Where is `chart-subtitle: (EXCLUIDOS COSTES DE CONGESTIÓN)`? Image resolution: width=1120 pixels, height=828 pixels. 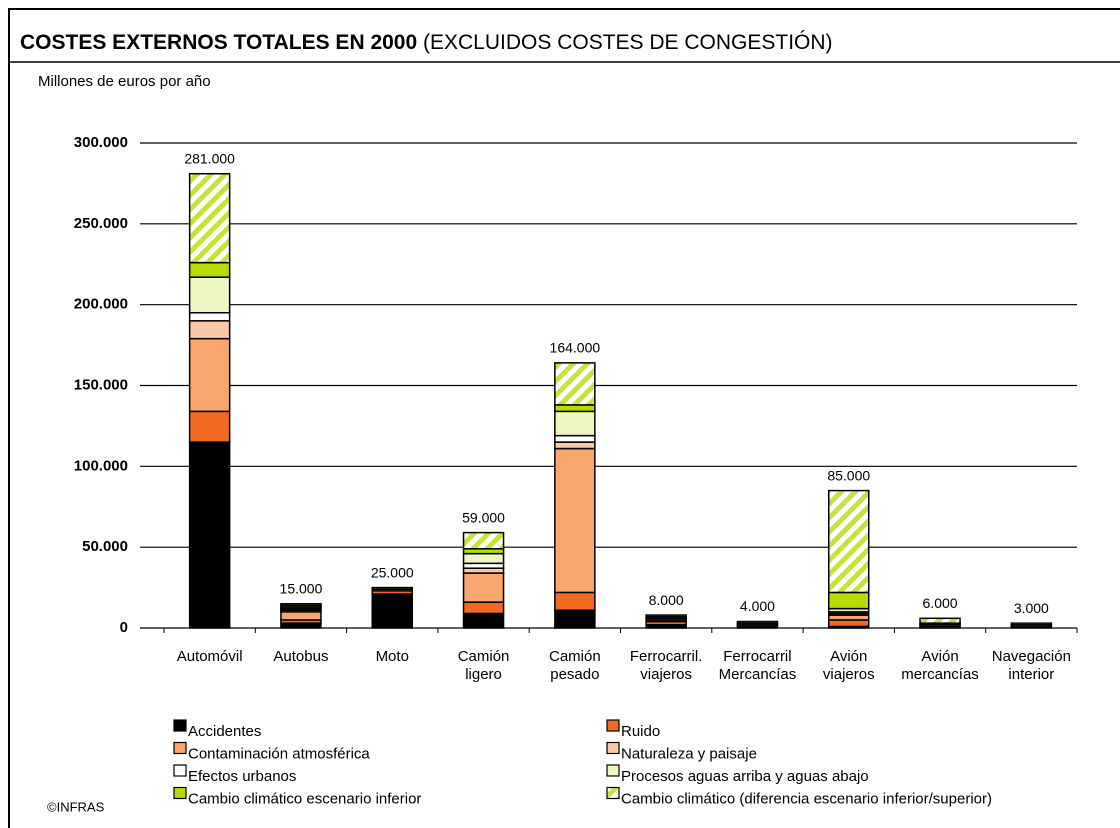 chart-subtitle: (EXCLUIDOS COSTES DE CONGESTIÓN) is located at coordinates (628, 42).